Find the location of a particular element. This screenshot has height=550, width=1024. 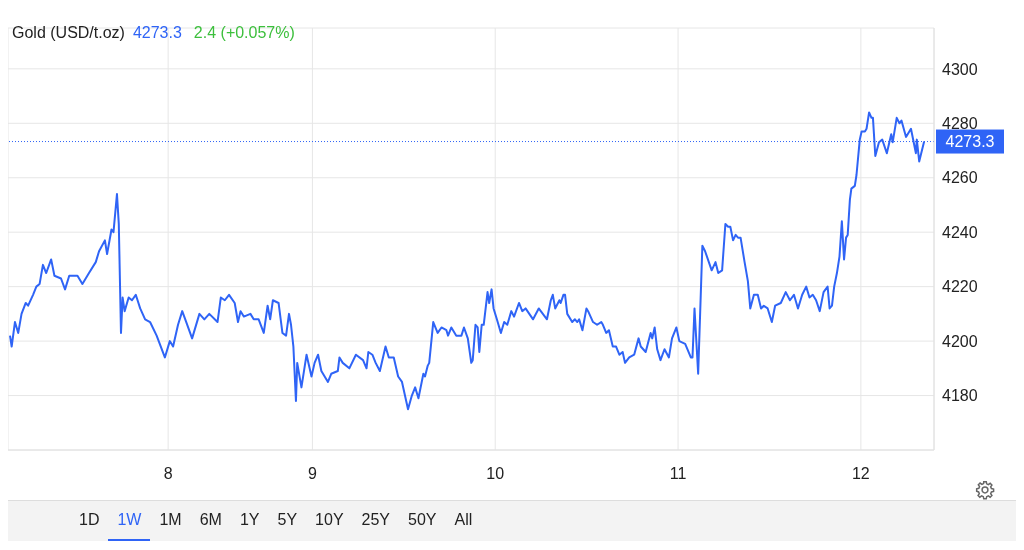

text: 25Y is located at coordinates (375, 520).